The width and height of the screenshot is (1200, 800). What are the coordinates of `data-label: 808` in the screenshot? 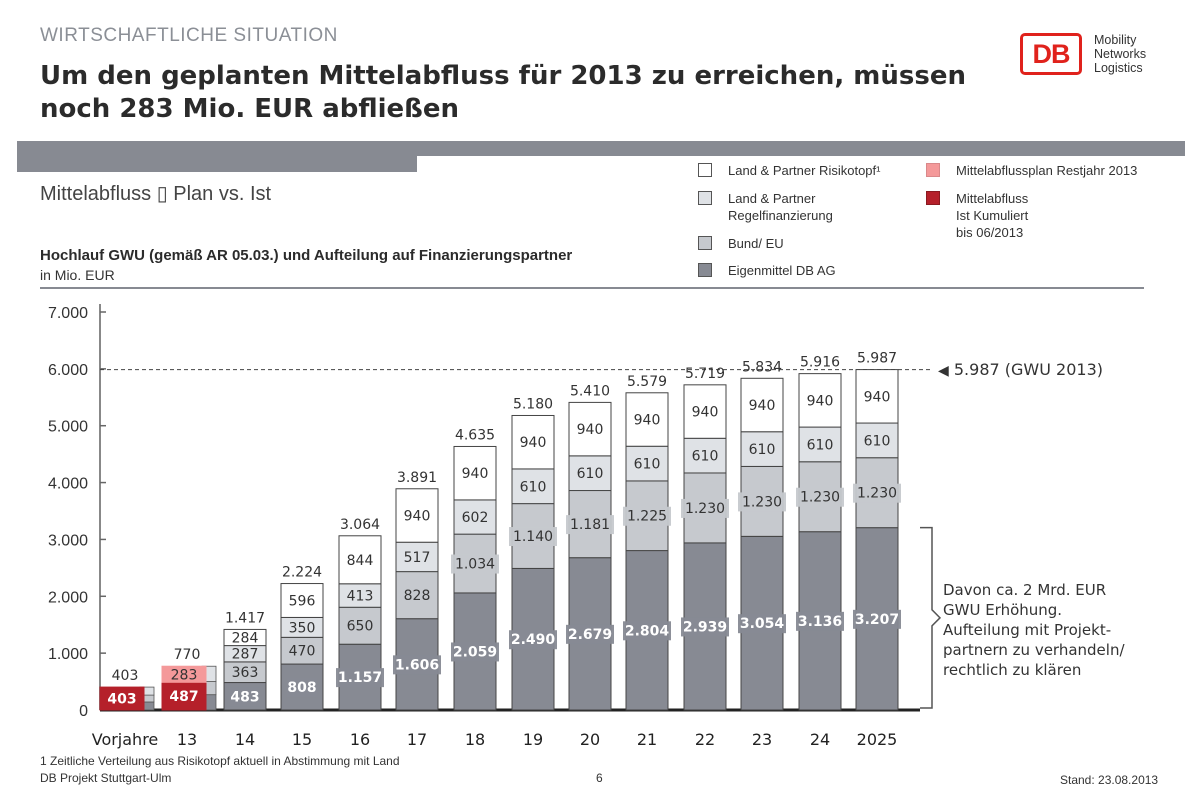 It's located at (301, 688).